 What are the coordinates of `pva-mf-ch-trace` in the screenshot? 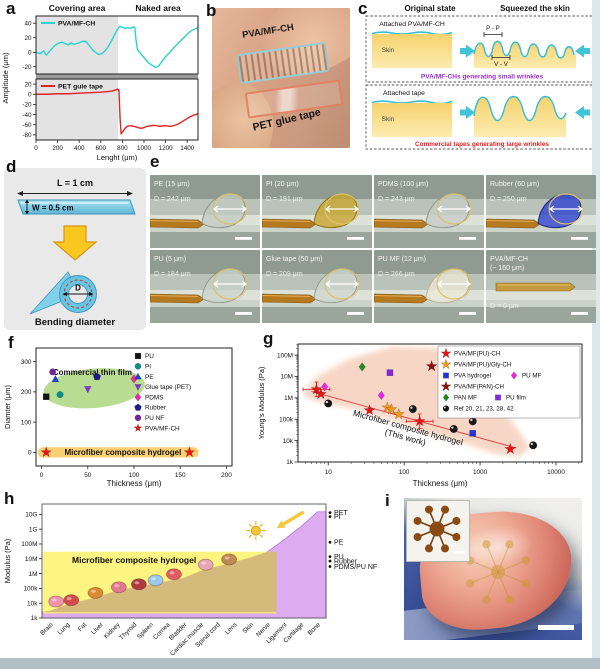 It's located at (117, 47).